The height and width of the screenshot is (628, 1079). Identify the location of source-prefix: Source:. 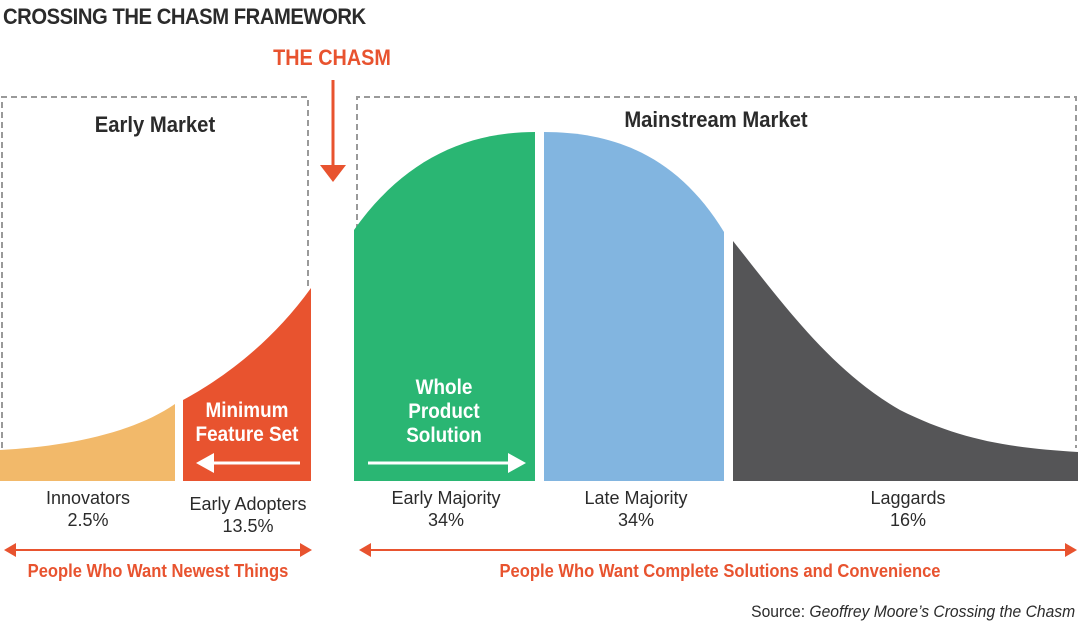
(780, 611).